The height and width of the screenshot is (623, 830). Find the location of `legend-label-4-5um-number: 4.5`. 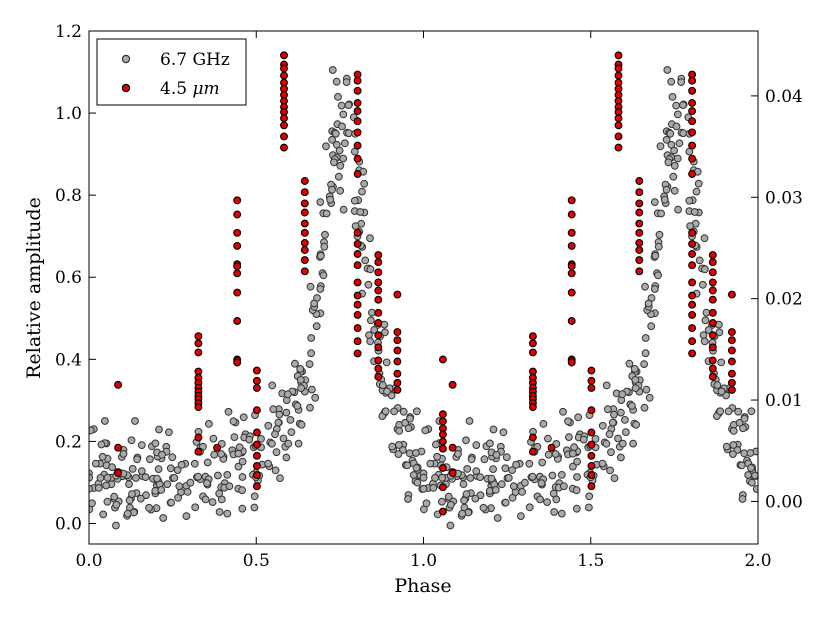

legend-label-4-5um-number: 4.5 is located at coordinates (176, 89).